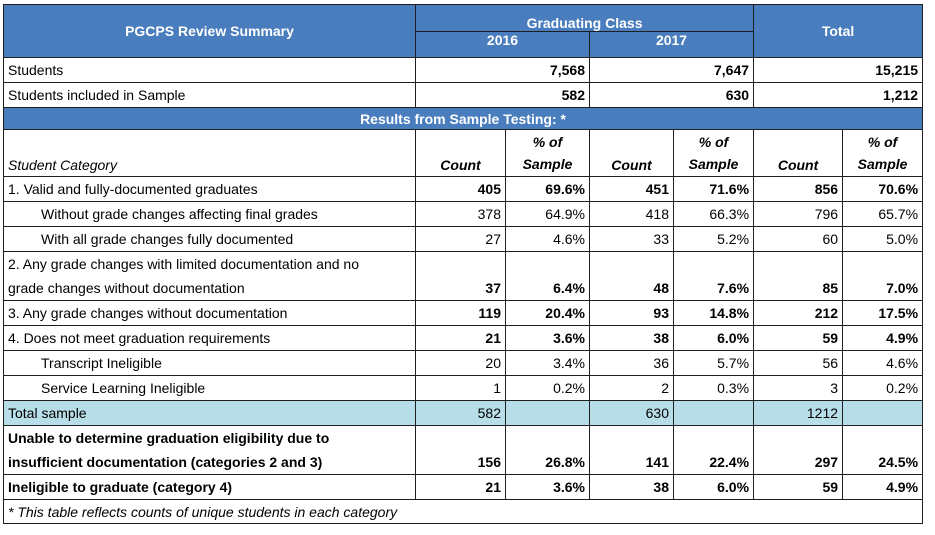  I want to click on total-sample-row: Total sample 582 630 1212, so click(463, 413).